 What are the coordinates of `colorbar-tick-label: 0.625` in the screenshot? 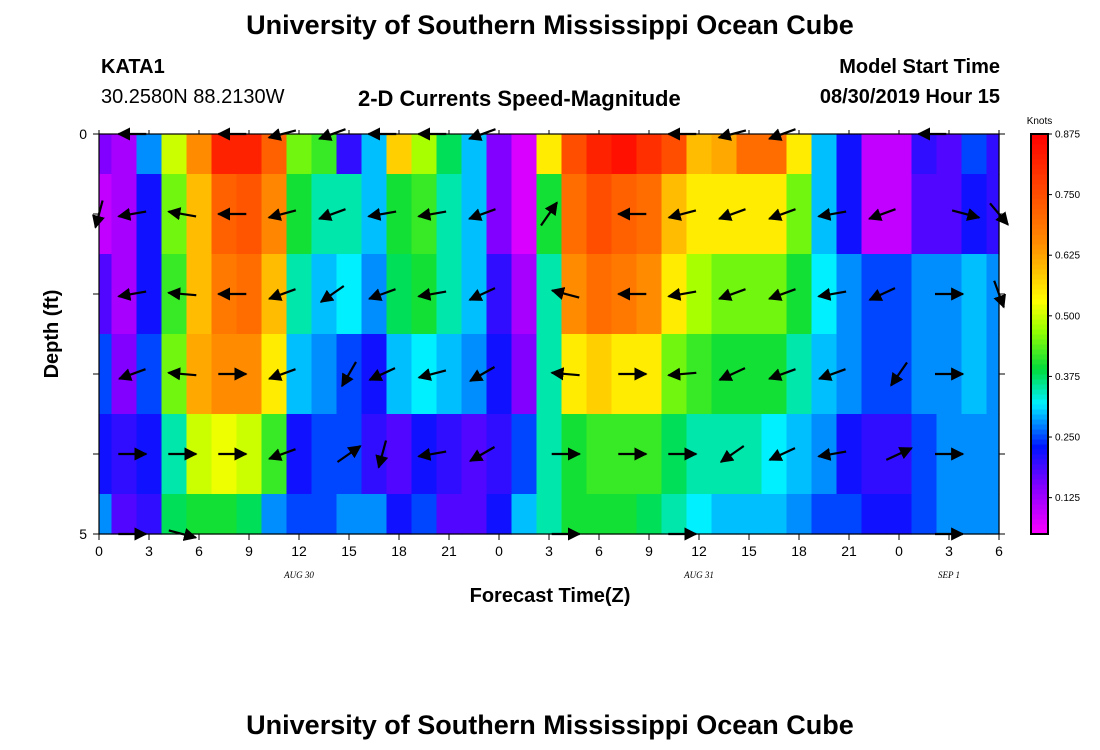 It's located at (1067, 256).